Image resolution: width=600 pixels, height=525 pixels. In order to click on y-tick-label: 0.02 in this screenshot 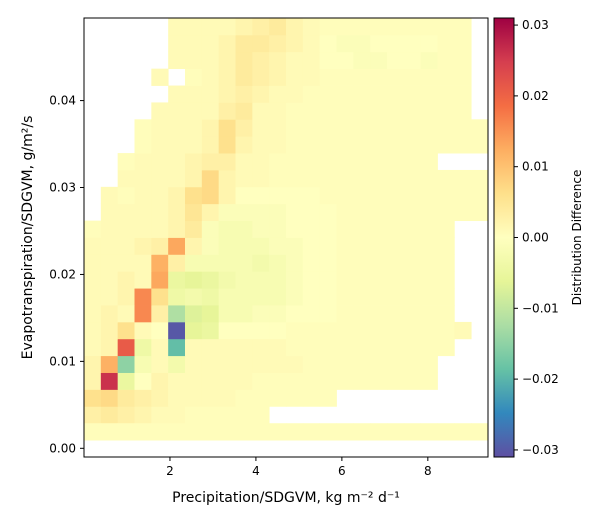, I will do `click(62, 274)`.